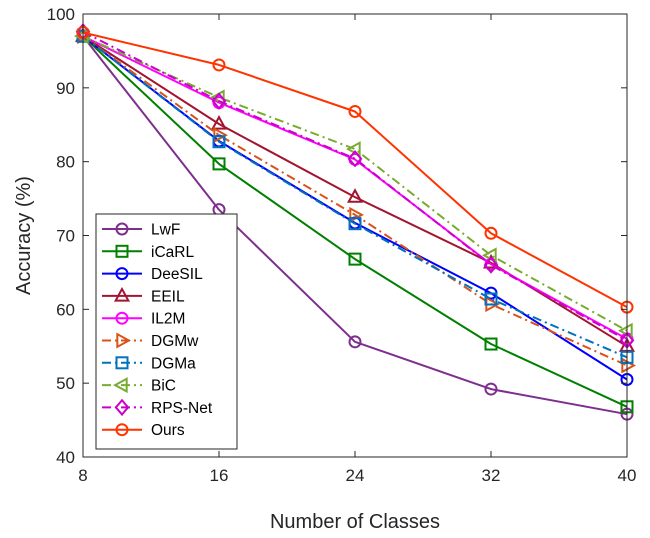  Describe the element at coordinates (122, 294) in the screenshot. I see `legend-marker-eeil` at that location.